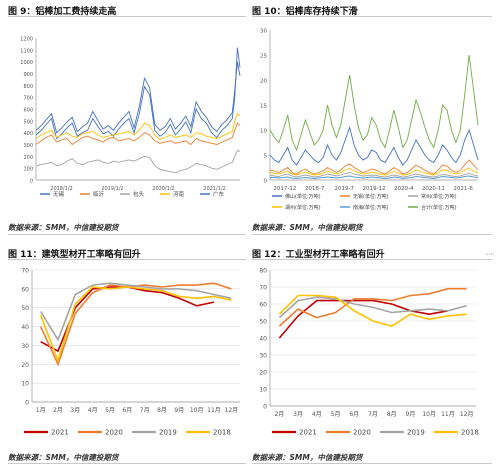 The width and height of the screenshot is (500, 465). I want to click on series-line-南海(单位:万吨), so click(374, 177).